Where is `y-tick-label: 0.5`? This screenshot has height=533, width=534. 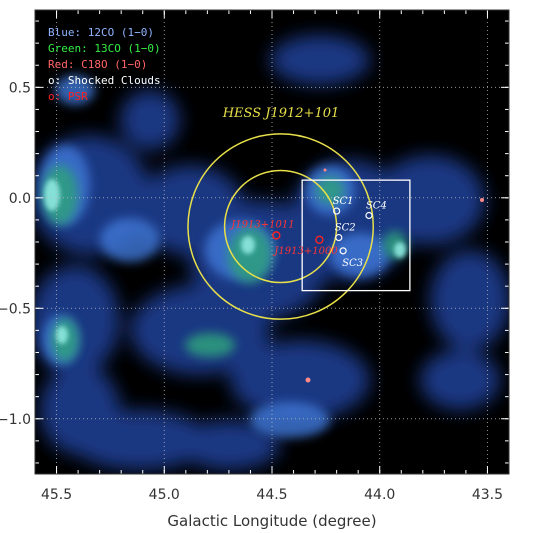
y-tick-label: 0.5 is located at coordinates (20, 88).